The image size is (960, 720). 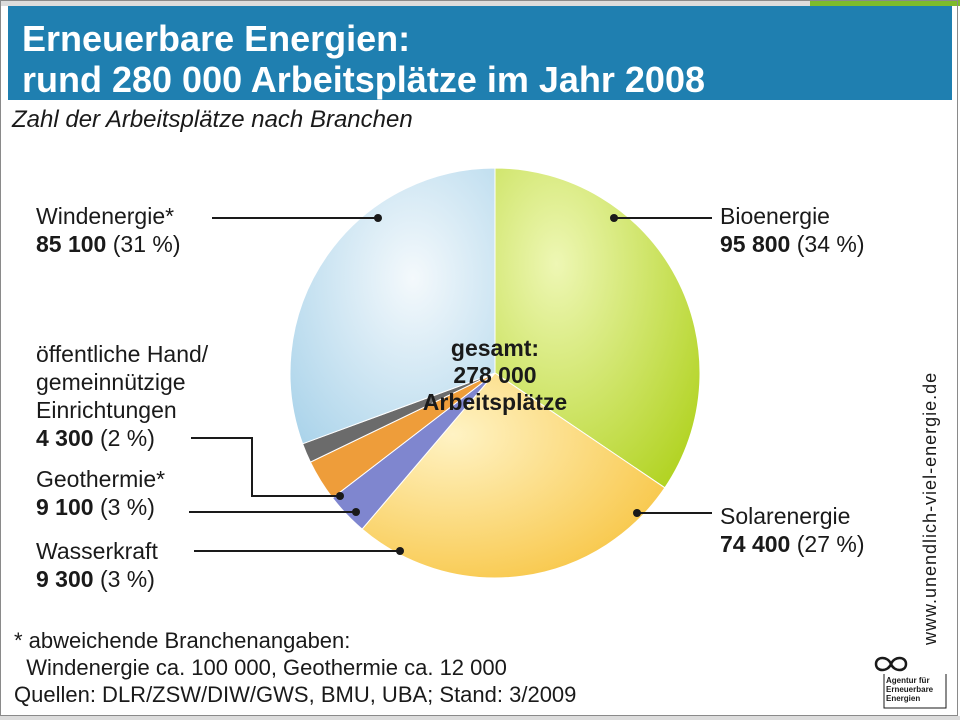 I want to click on label-wind: Windenergie* 85 100 (31 %), so click(x=108, y=230).